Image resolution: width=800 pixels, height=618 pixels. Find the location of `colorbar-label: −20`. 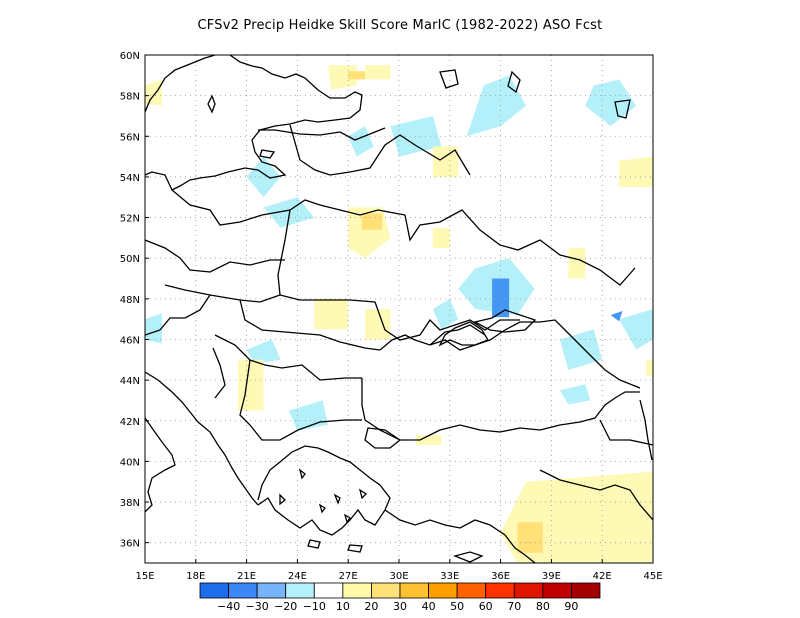

colorbar-label: −20 is located at coordinates (285, 606).